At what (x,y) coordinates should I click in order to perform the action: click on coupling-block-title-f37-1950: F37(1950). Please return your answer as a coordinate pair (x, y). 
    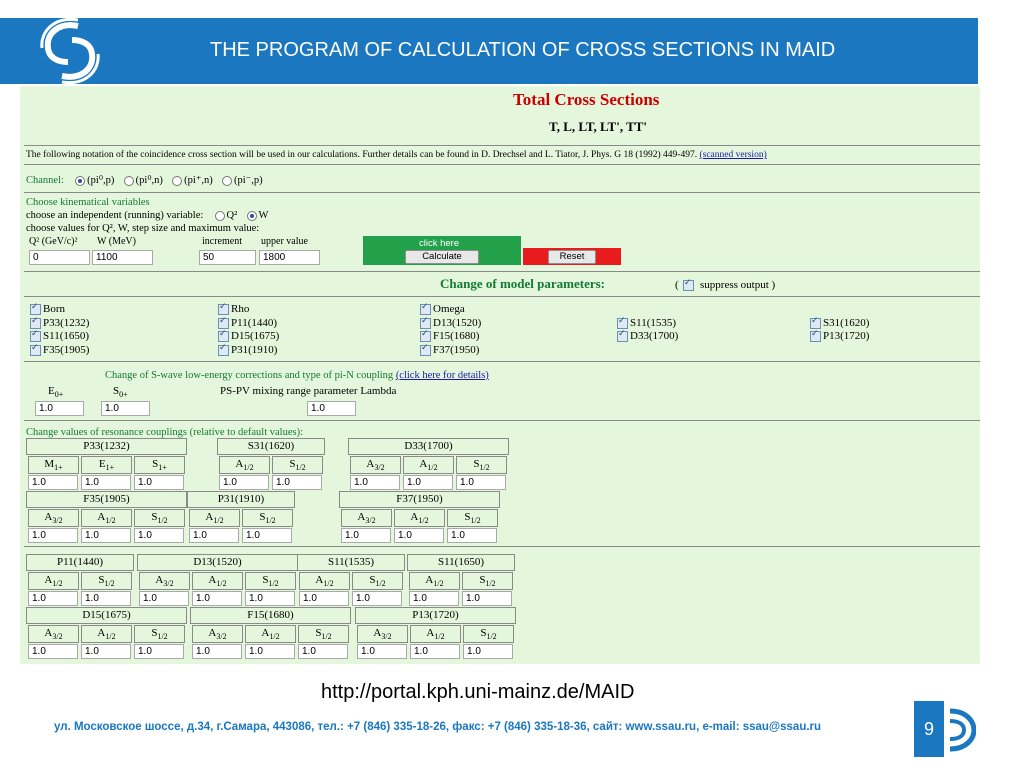
    Looking at the image, I should click on (419, 499).